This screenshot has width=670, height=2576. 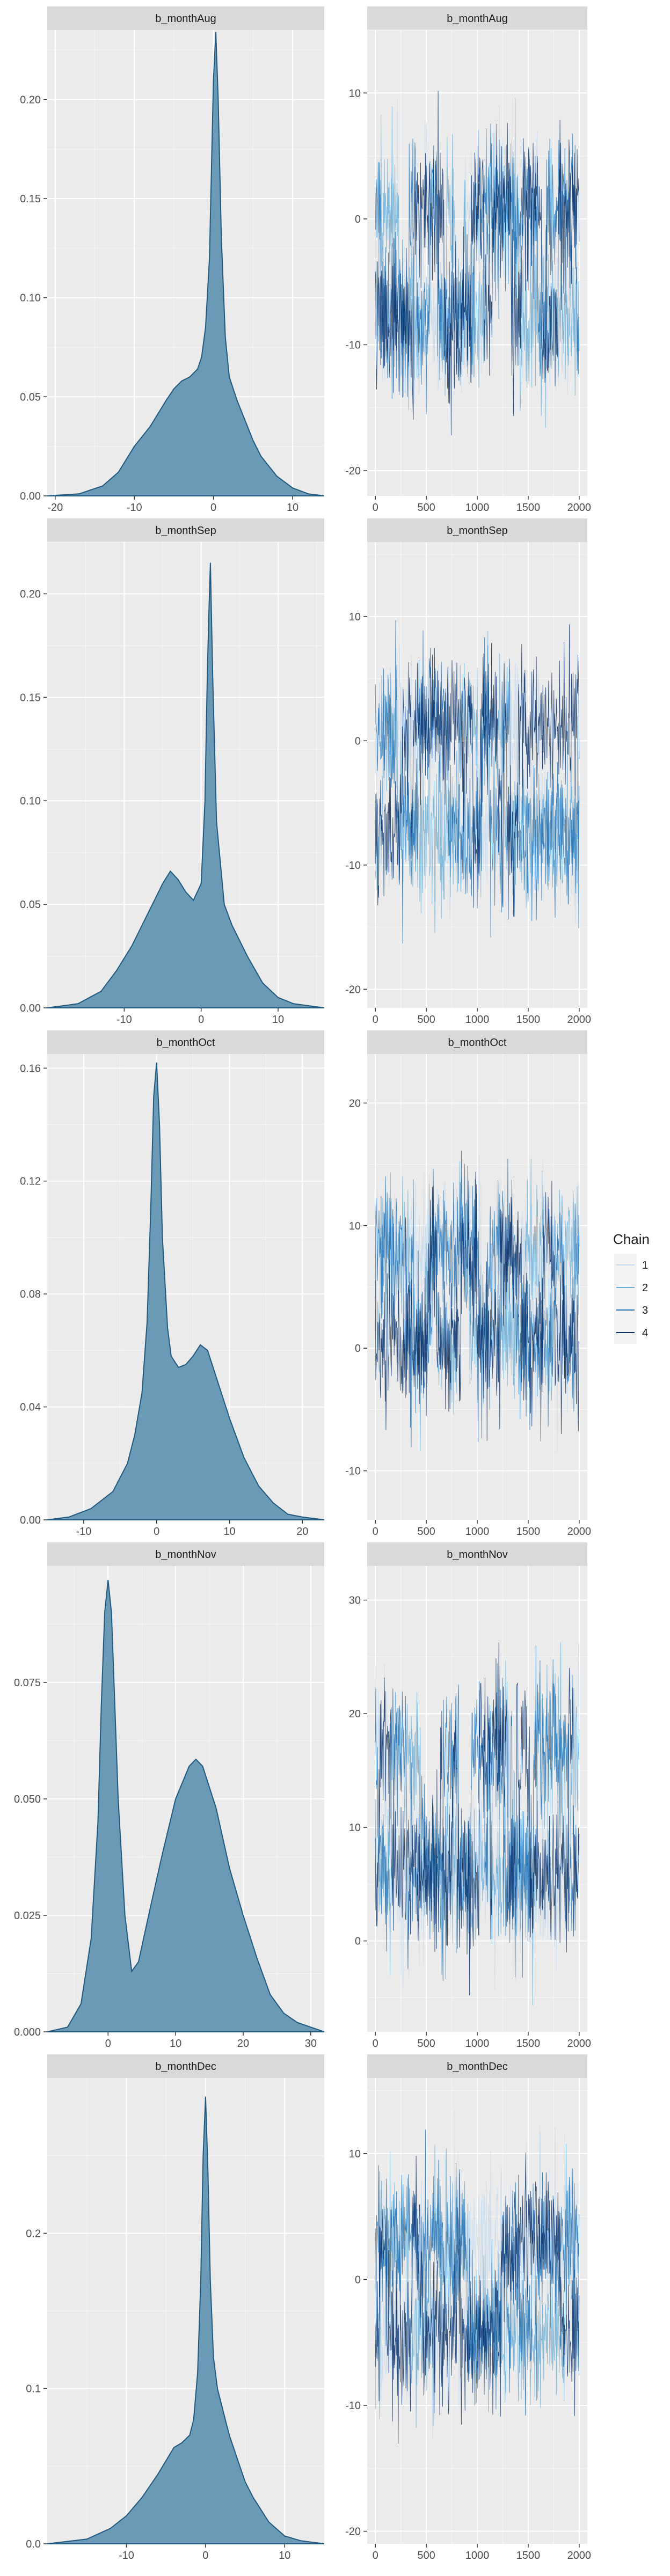 I want to click on panel-title: b_monthOct, so click(x=186, y=1043).